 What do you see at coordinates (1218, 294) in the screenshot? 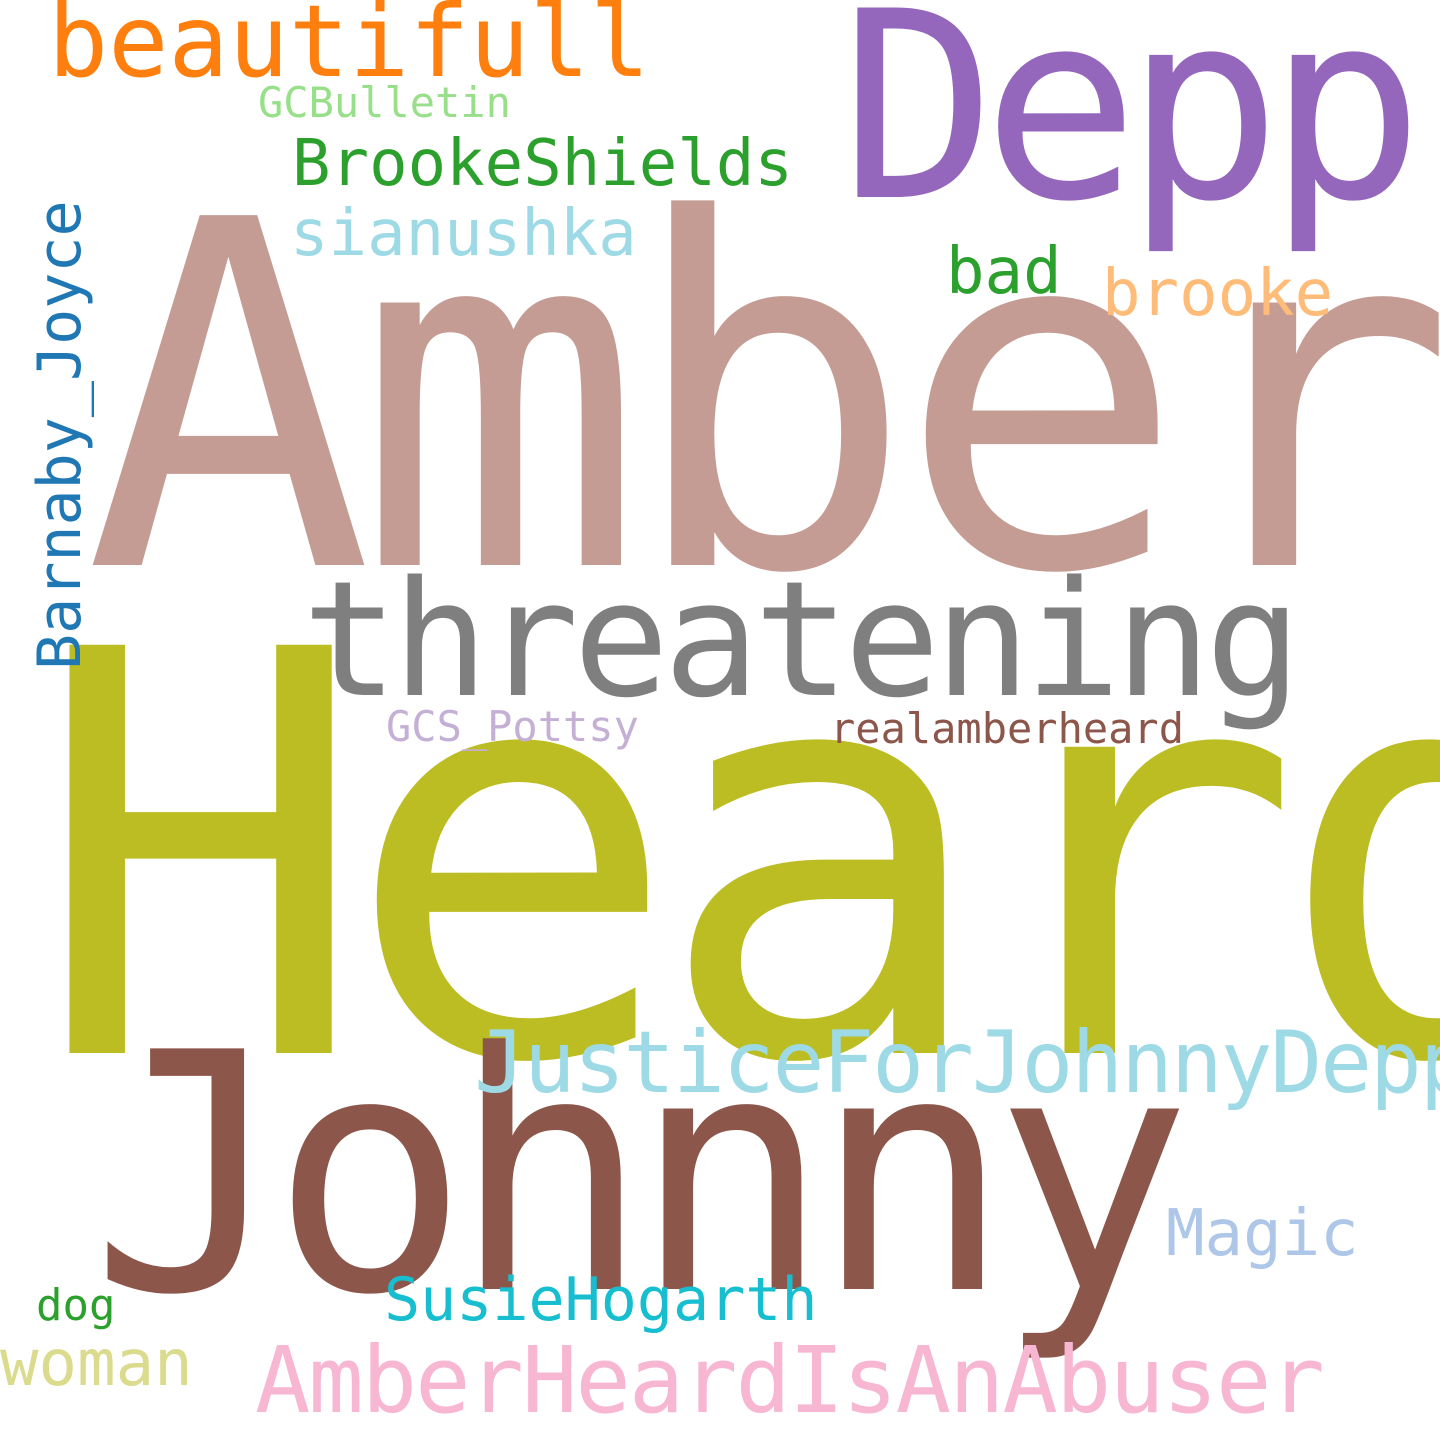
I see `word-brooke: brooke` at bounding box center [1218, 294].